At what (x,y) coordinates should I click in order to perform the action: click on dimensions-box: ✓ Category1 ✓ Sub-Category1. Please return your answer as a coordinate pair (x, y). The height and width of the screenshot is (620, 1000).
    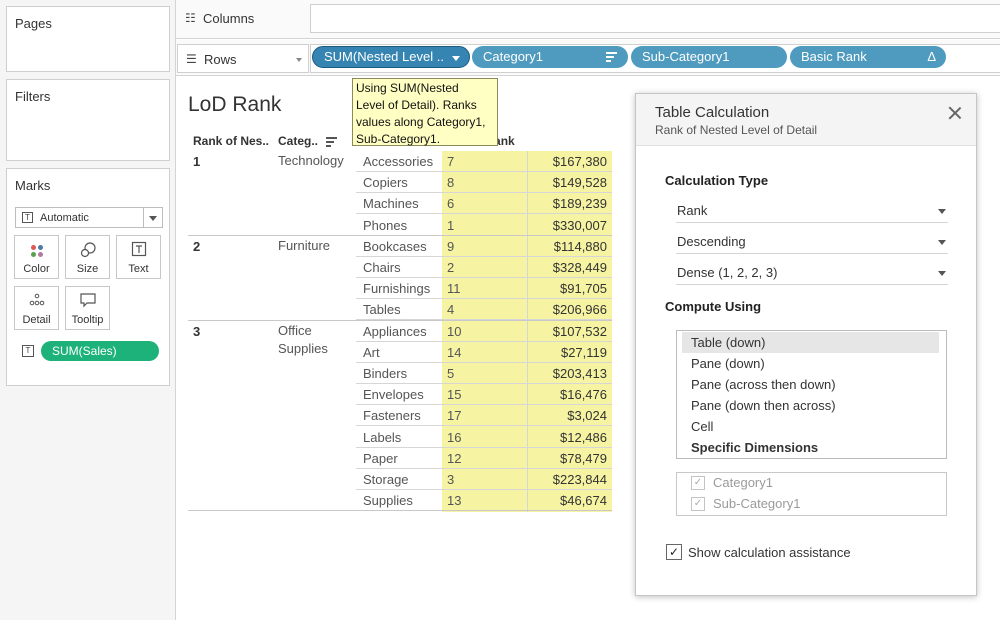
    Looking at the image, I should click on (811, 494).